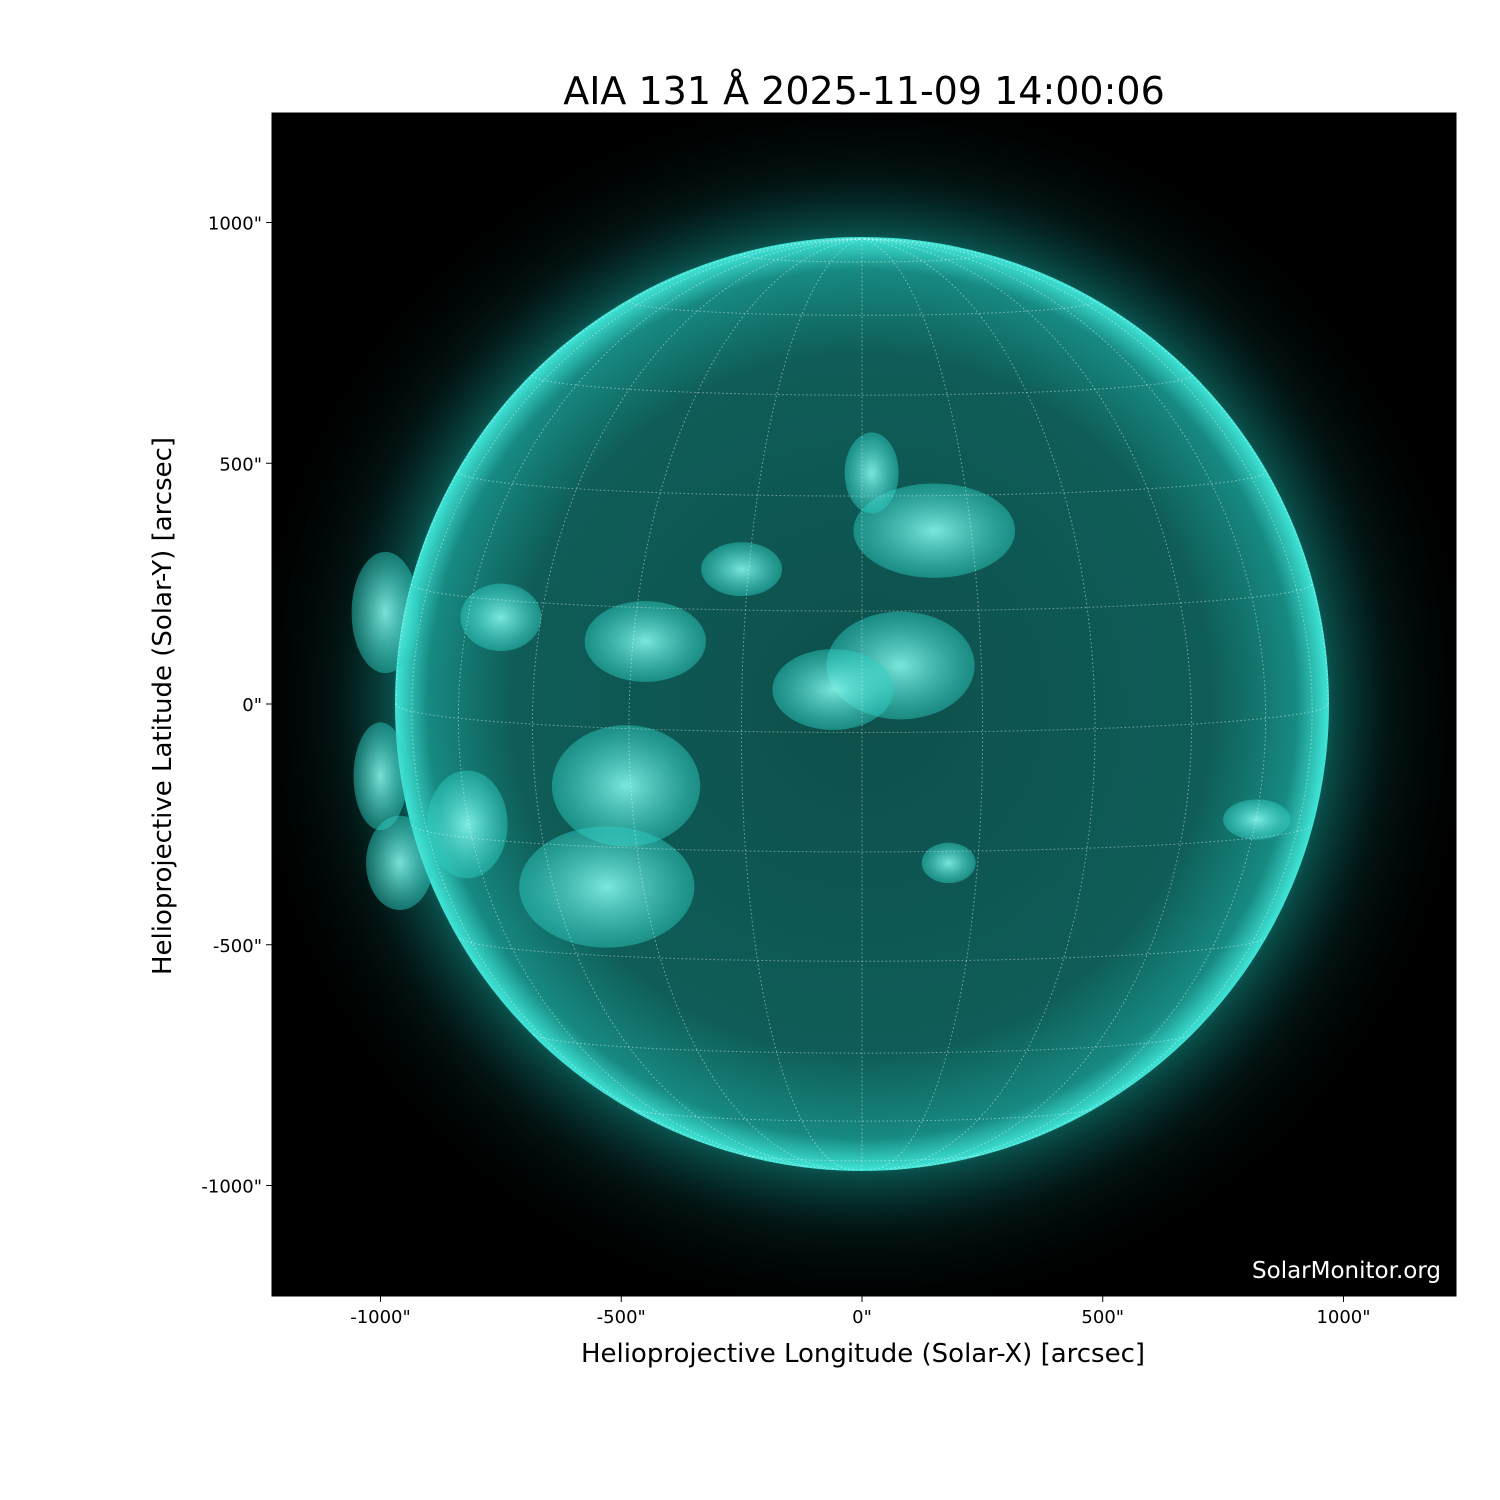 This screenshot has width=1500, height=1500. What do you see at coordinates (252, 705) in the screenshot?
I see `y-tick-label: 0"` at bounding box center [252, 705].